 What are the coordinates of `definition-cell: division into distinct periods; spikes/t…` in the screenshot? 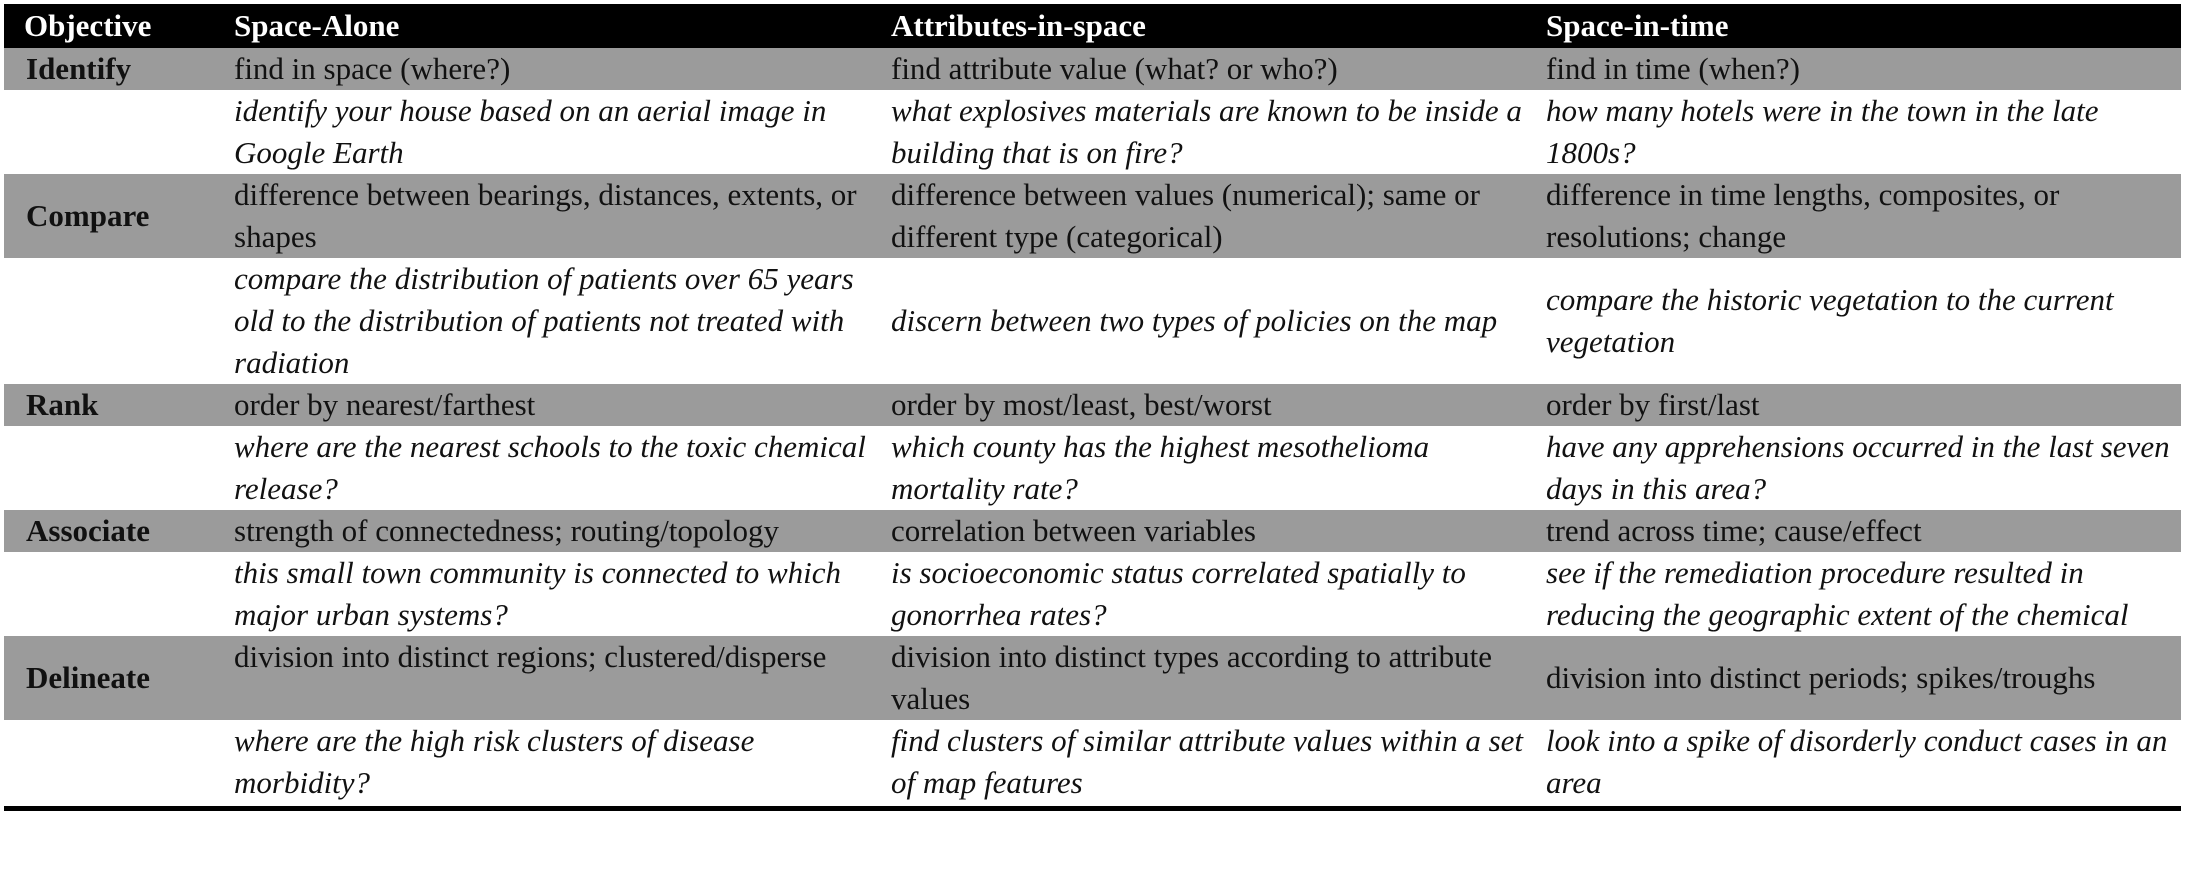 It's located at (1852, 678).